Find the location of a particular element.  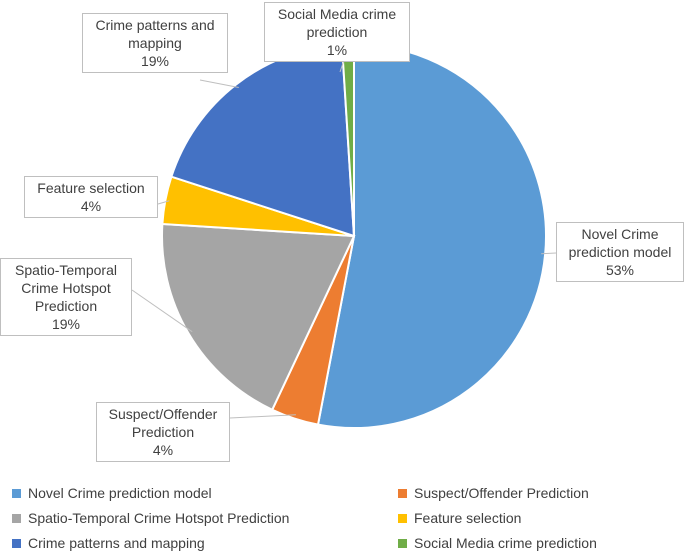

data-label-name: Social Media crime prediction is located at coordinates (337, 23).